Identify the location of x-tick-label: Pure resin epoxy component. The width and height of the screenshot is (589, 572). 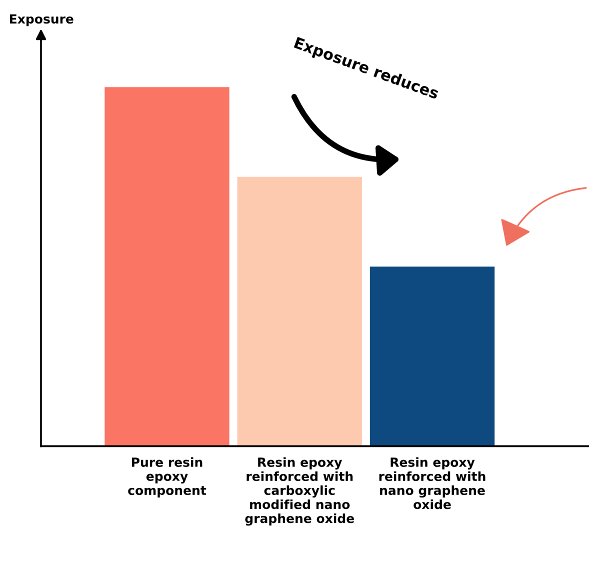
(167, 477).